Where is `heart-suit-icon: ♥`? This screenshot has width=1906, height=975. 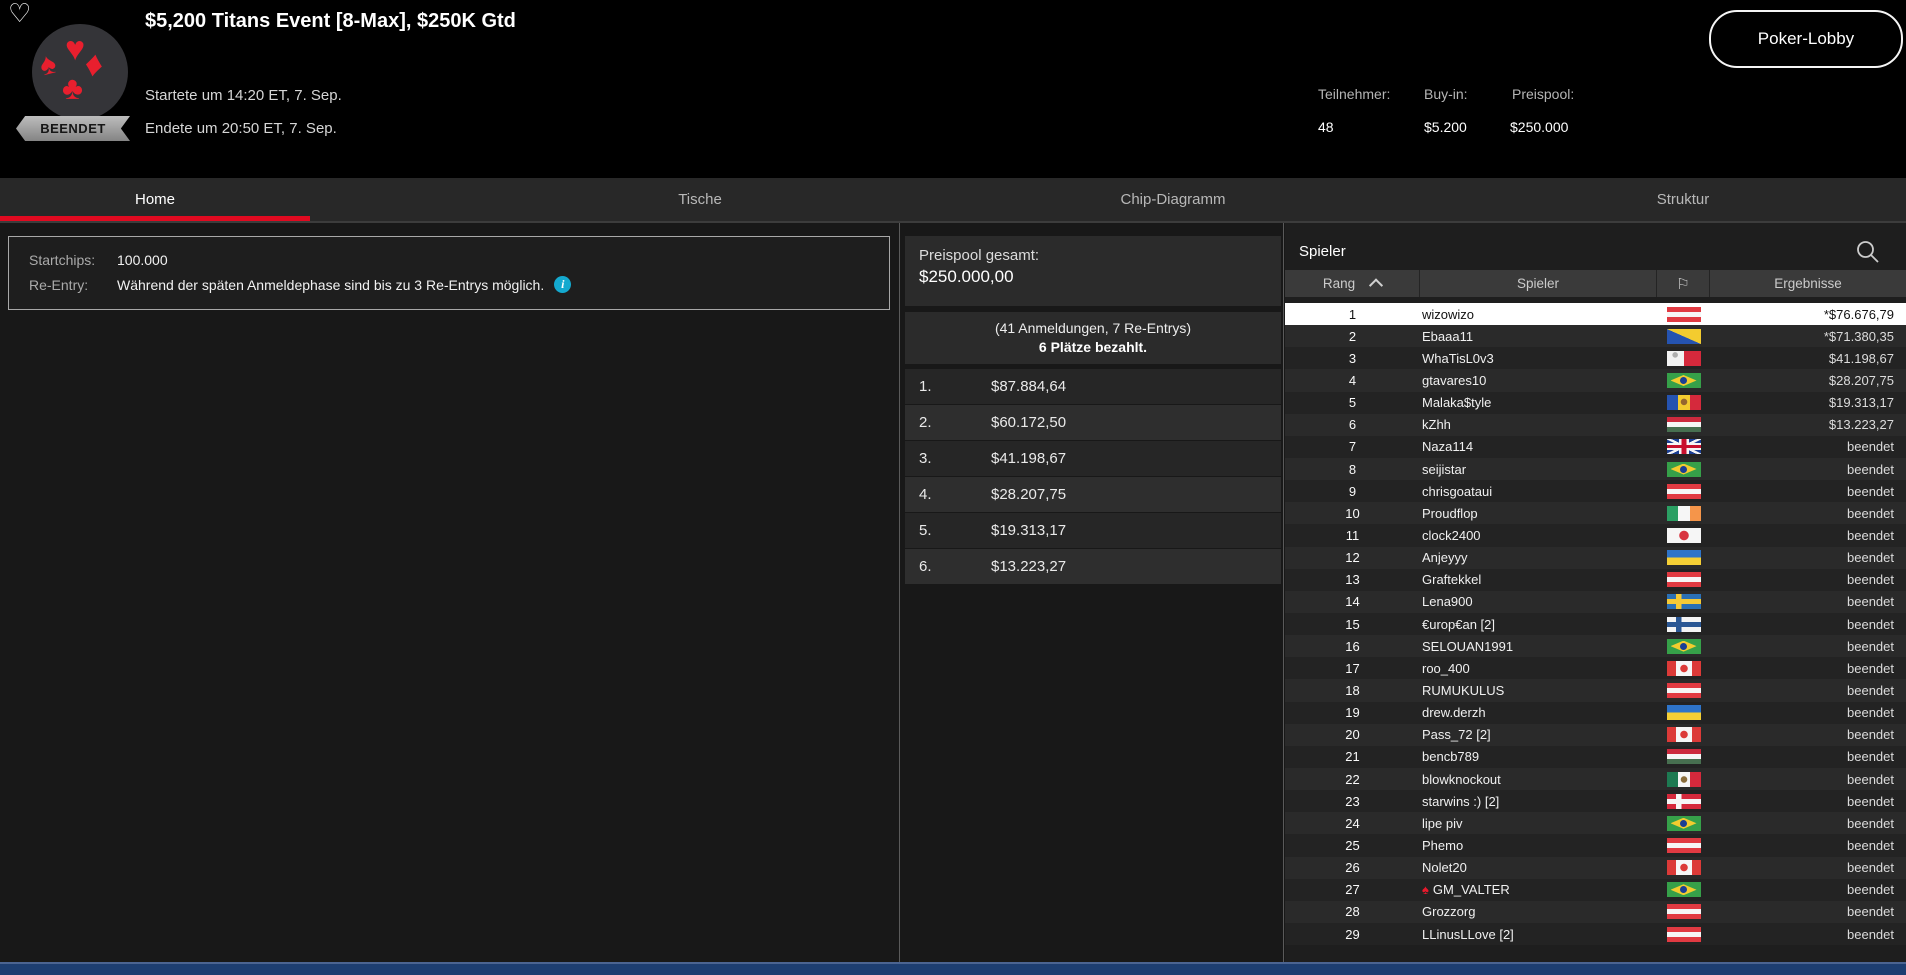
heart-suit-icon: ♥ is located at coordinates (75, 49).